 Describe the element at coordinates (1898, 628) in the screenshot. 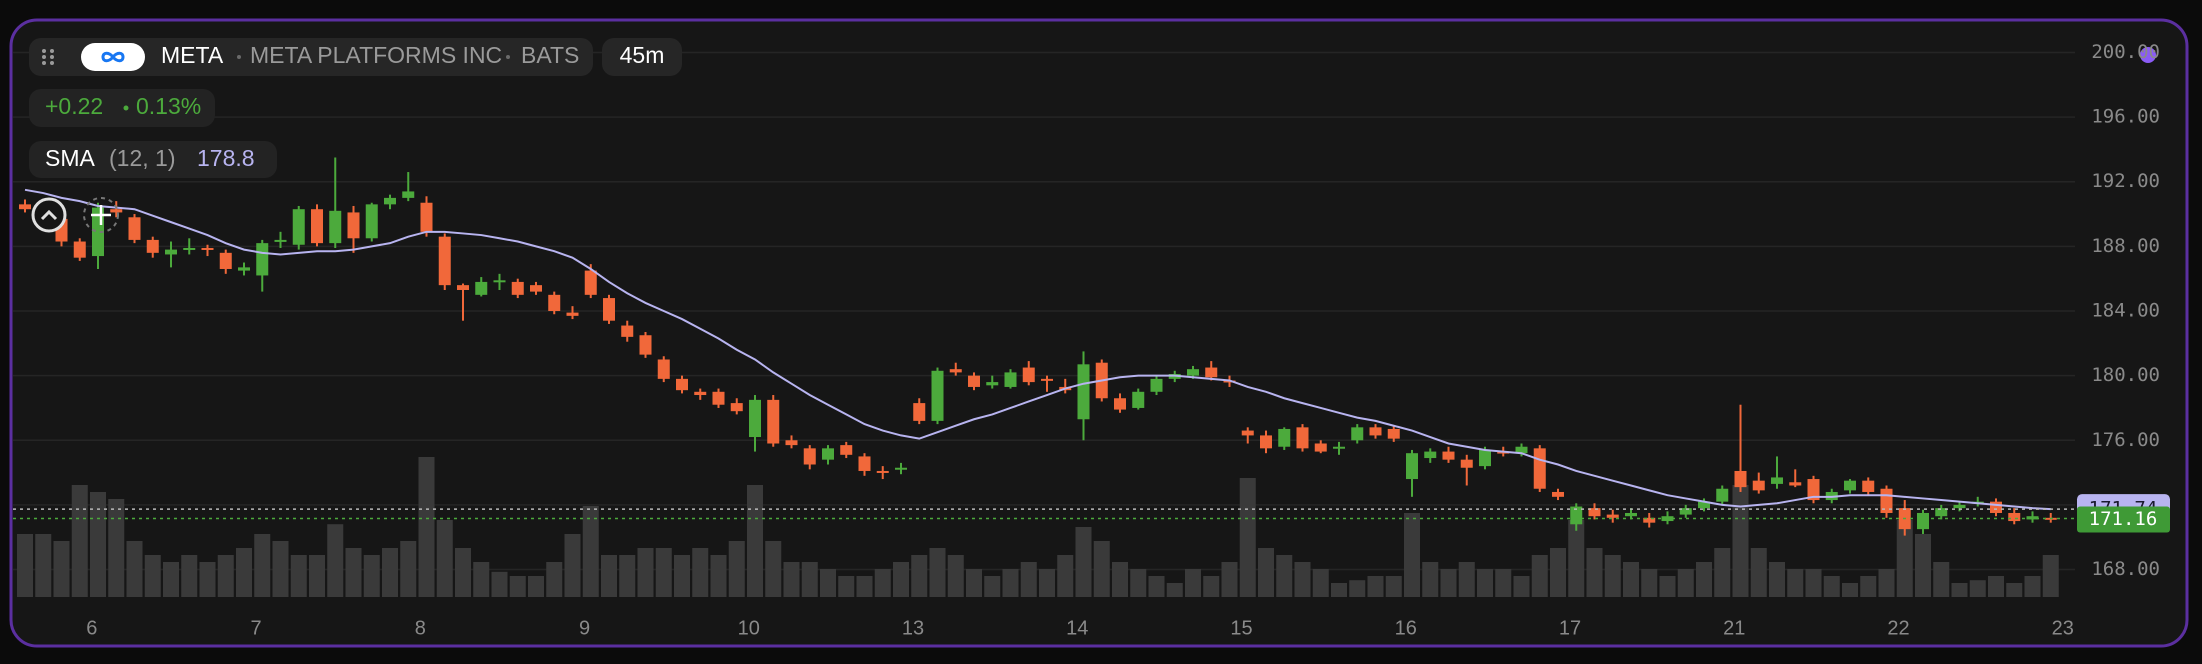

I see `x-tick-label: 22` at that location.